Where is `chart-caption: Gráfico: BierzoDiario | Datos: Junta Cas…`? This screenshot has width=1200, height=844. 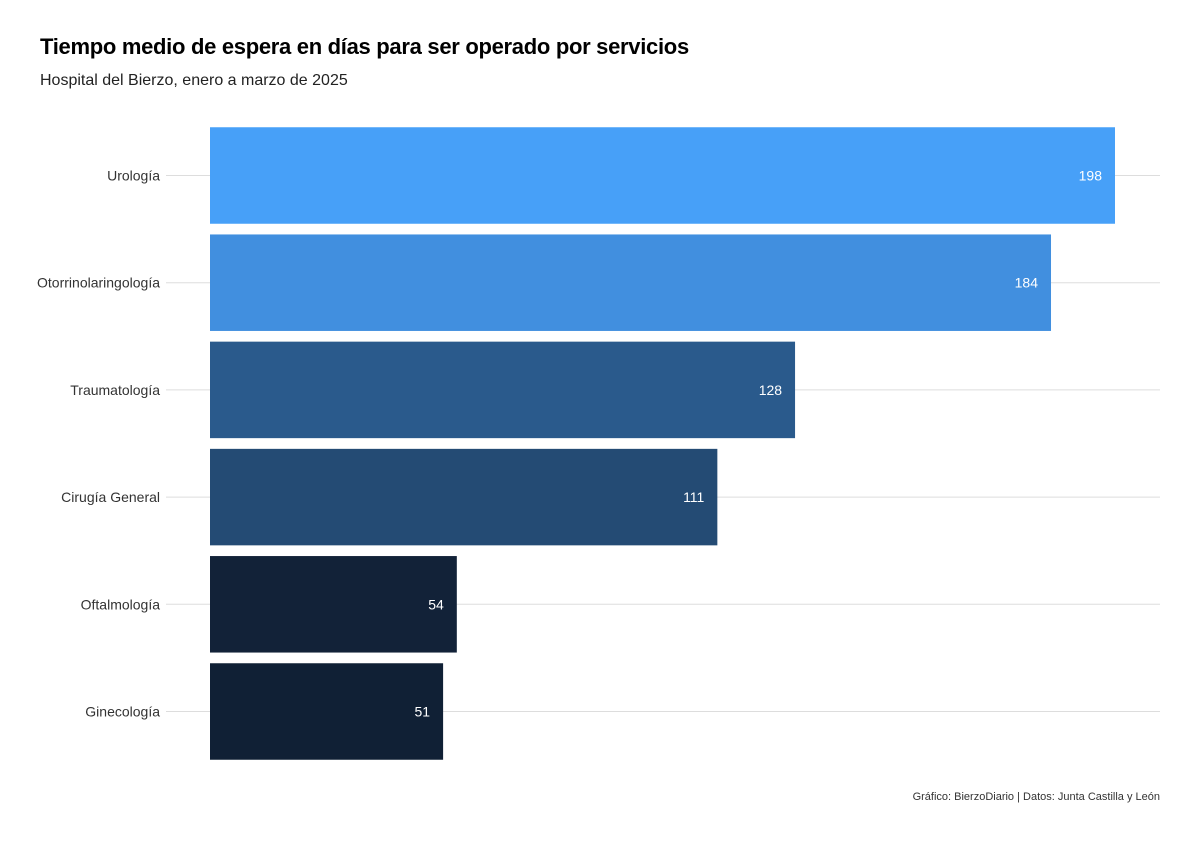 chart-caption: Gráfico: BierzoDiario | Datos: Junta Cas… is located at coordinates (1036, 797).